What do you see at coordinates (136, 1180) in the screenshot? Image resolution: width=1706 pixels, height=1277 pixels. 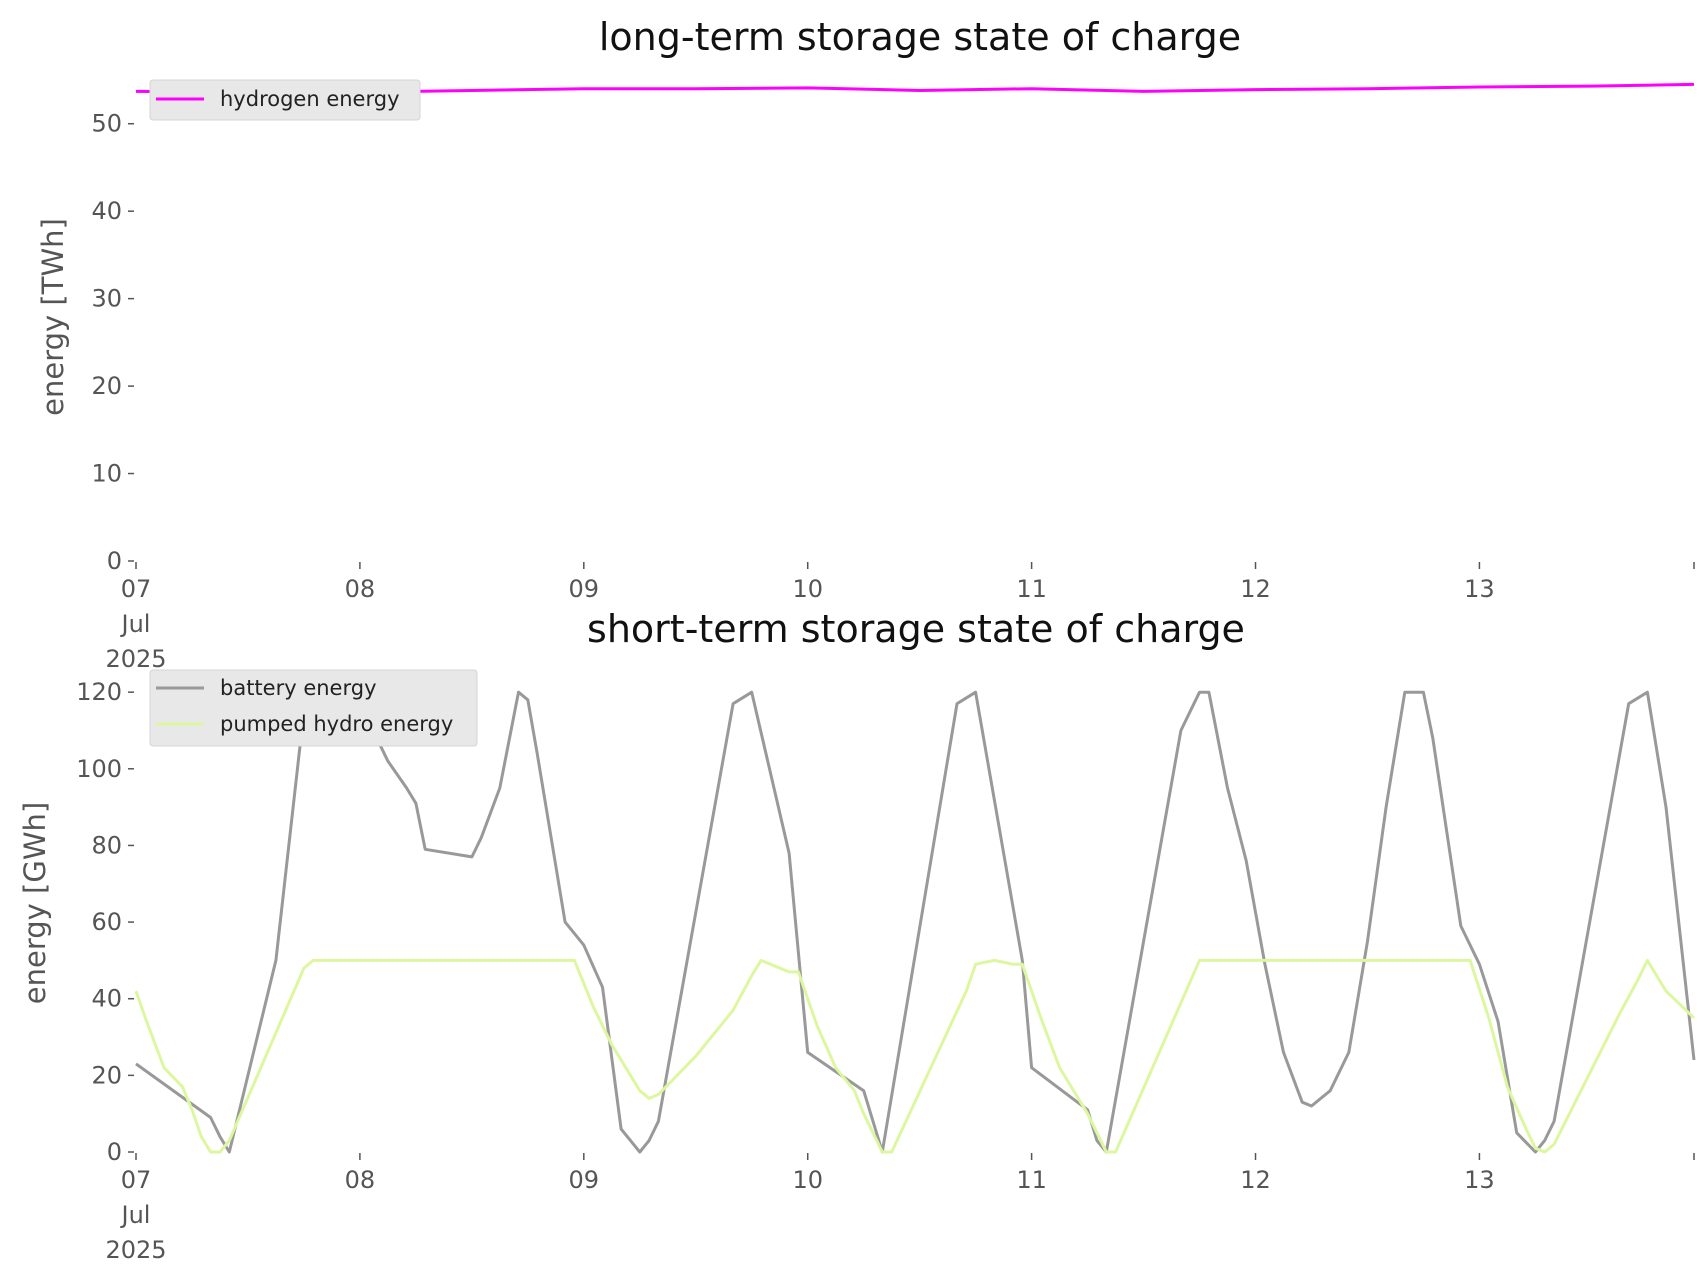 I see `short-term-x-tick-label: 07` at bounding box center [136, 1180].